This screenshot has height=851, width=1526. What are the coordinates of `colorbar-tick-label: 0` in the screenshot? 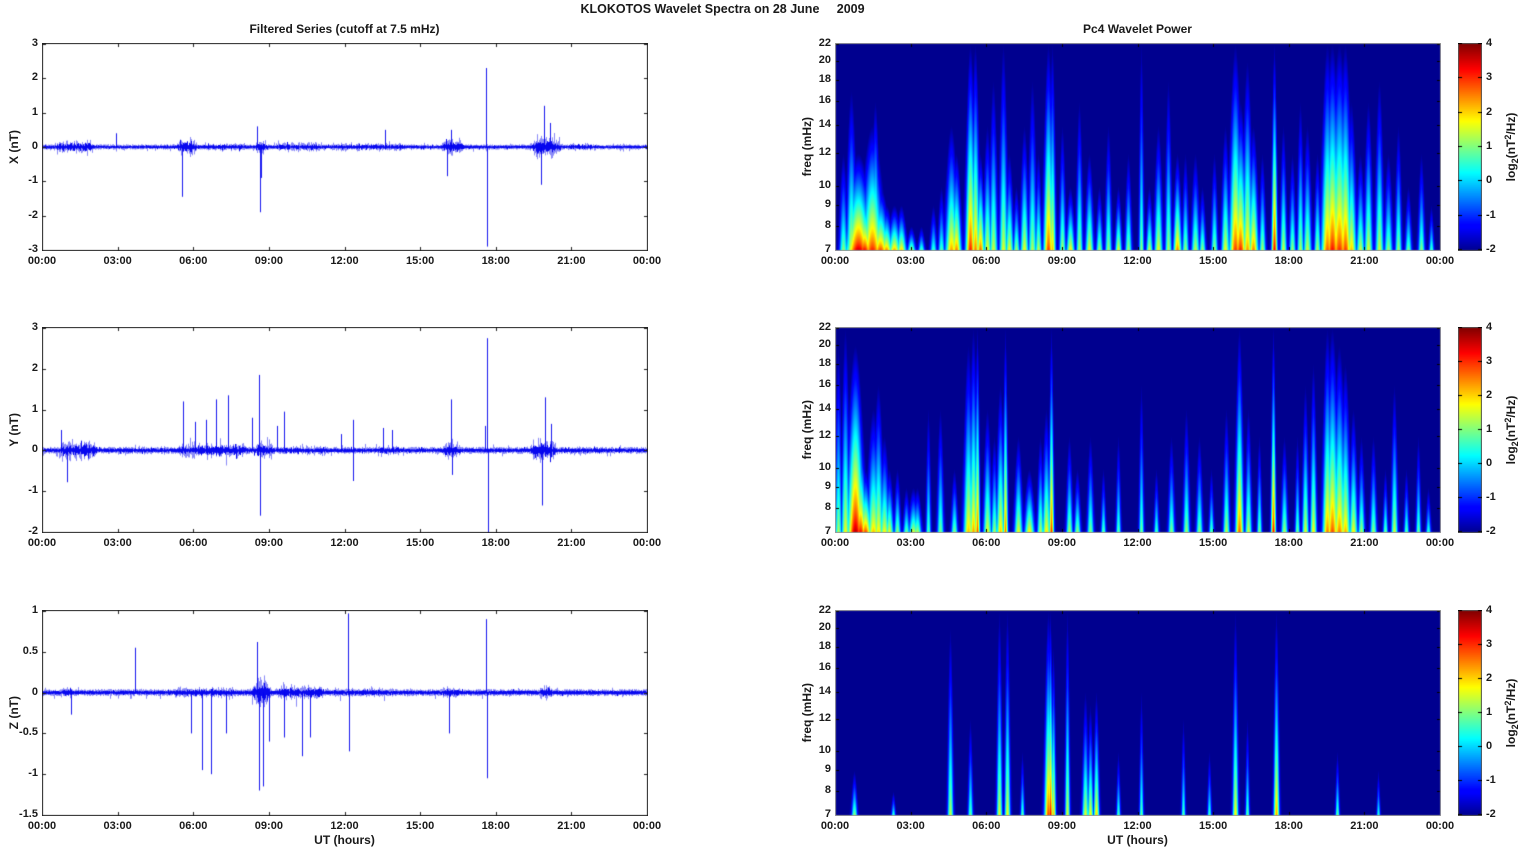 It's located at (1489, 746).